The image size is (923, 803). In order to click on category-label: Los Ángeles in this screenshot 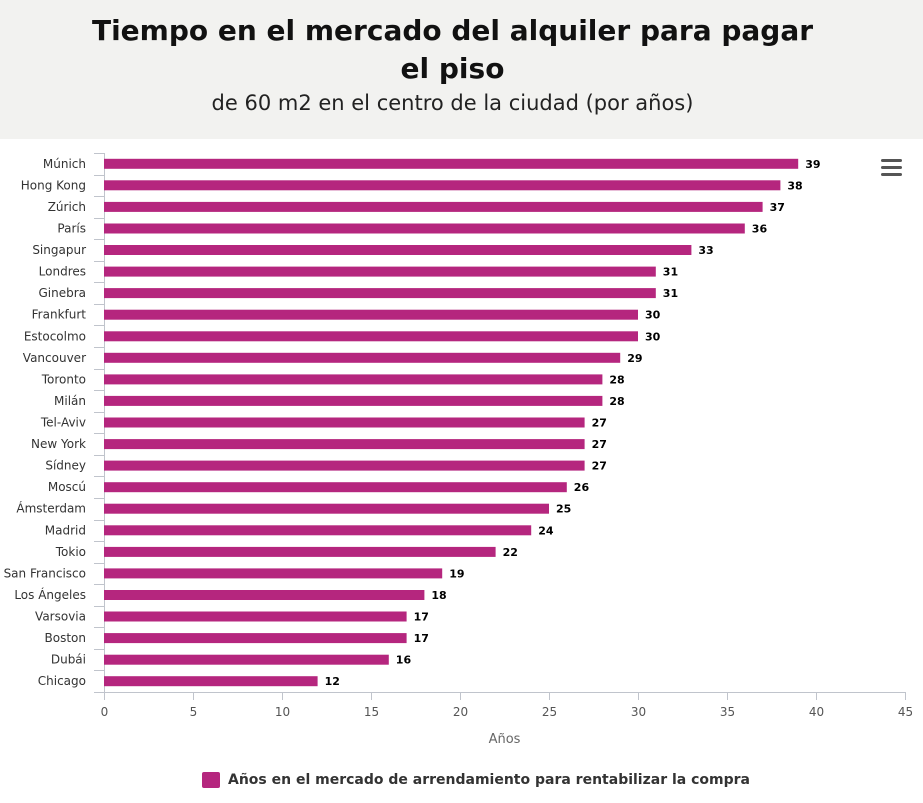, I will do `click(50, 594)`.